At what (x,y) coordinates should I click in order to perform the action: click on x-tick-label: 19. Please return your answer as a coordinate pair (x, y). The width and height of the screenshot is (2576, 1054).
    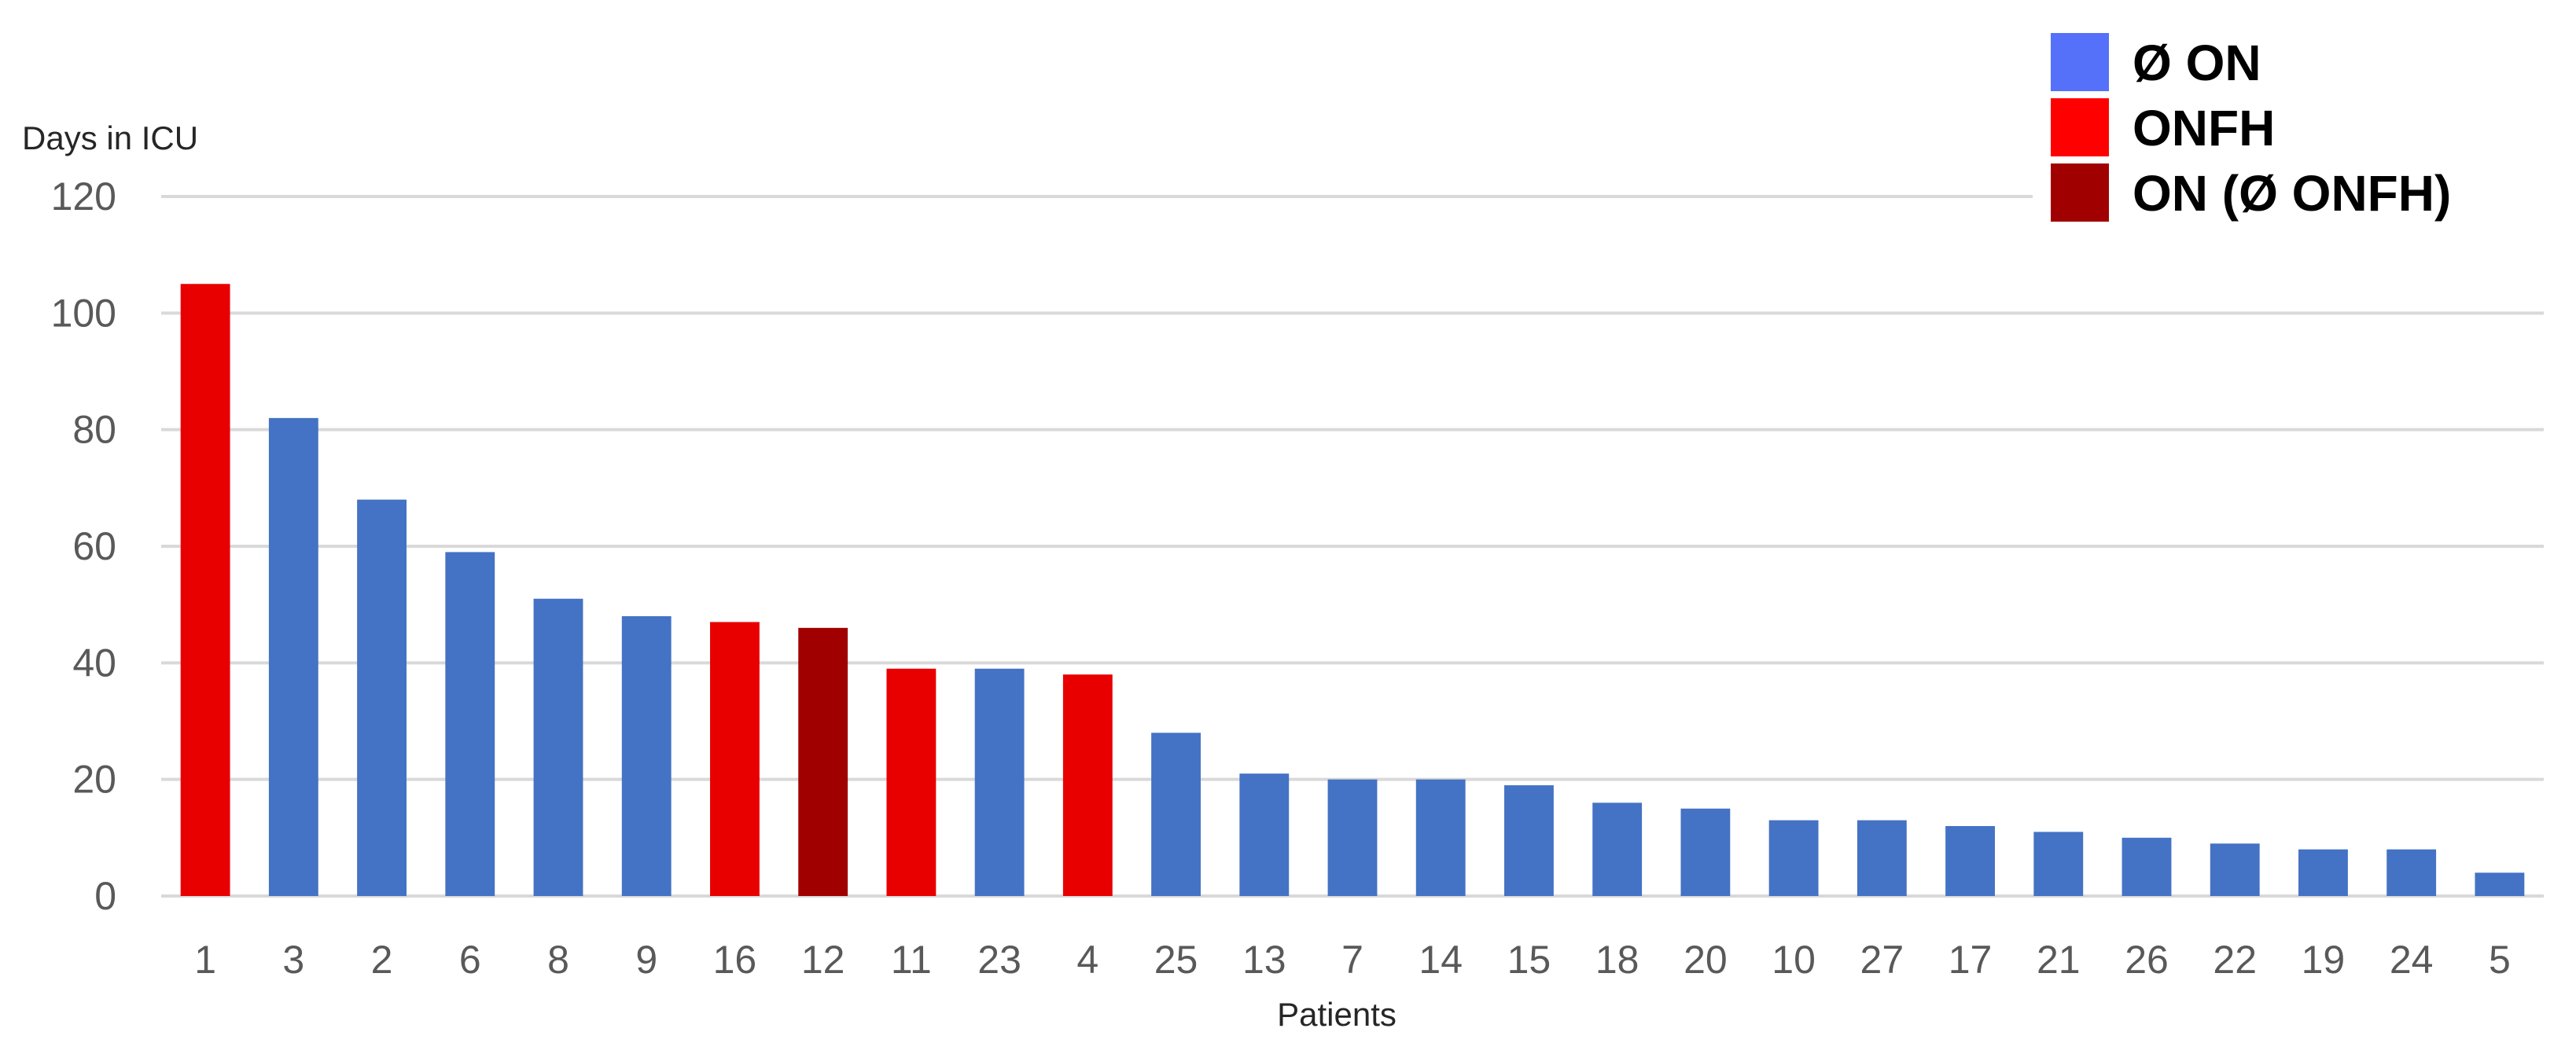
    Looking at the image, I should click on (2324, 960).